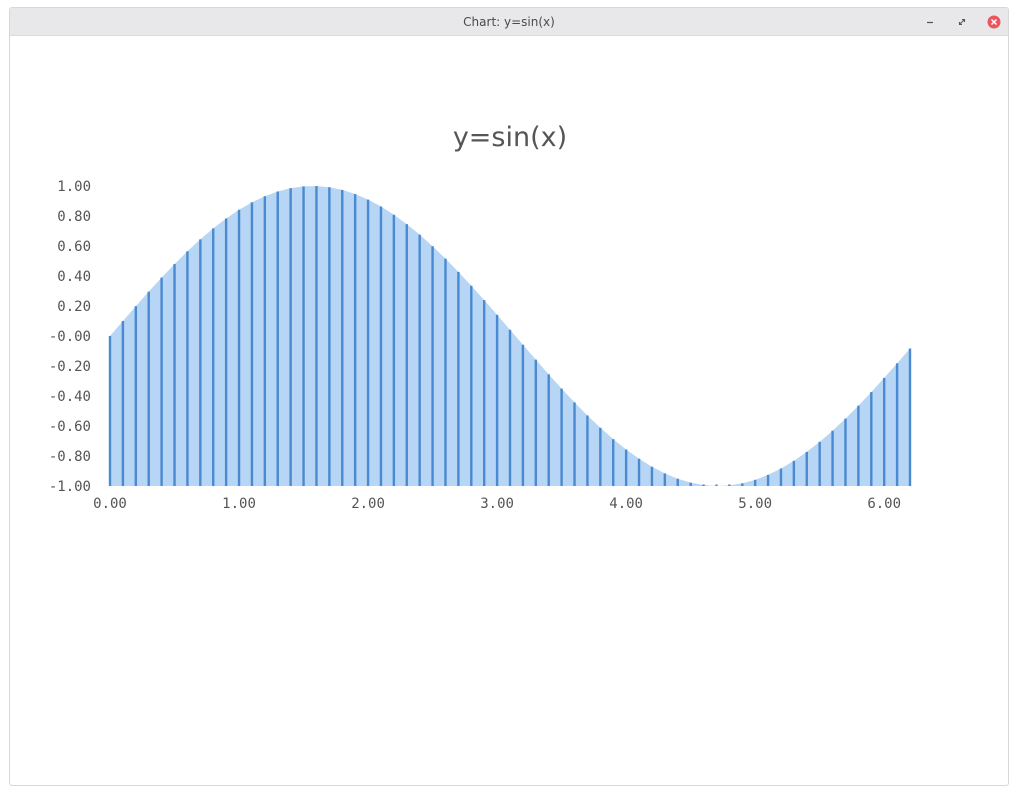  Describe the element at coordinates (70, 427) in the screenshot. I see `y-tick-label: -0.60` at that location.